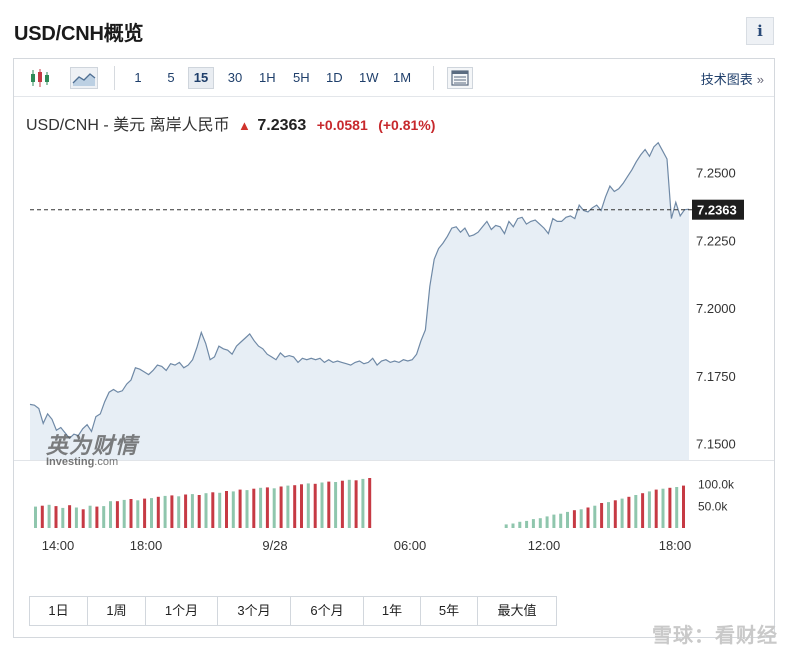 The width and height of the screenshot is (800, 656). Describe the element at coordinates (716, 484) in the screenshot. I see `volume-tick-label: 100.0k` at that location.